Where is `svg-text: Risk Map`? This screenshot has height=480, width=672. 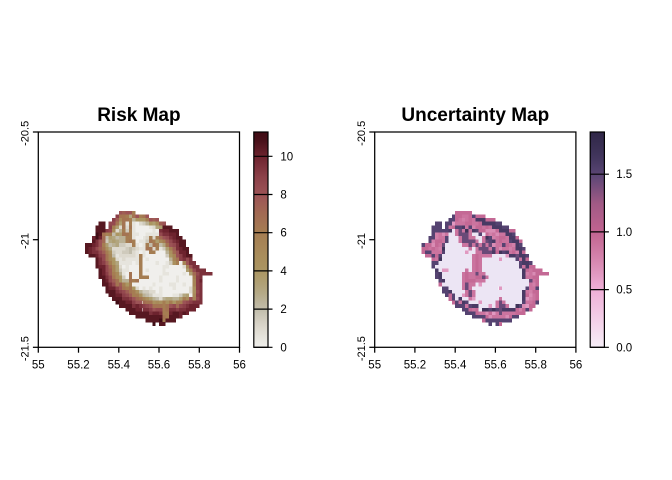
svg-text: Risk Map is located at coordinates (138, 115).